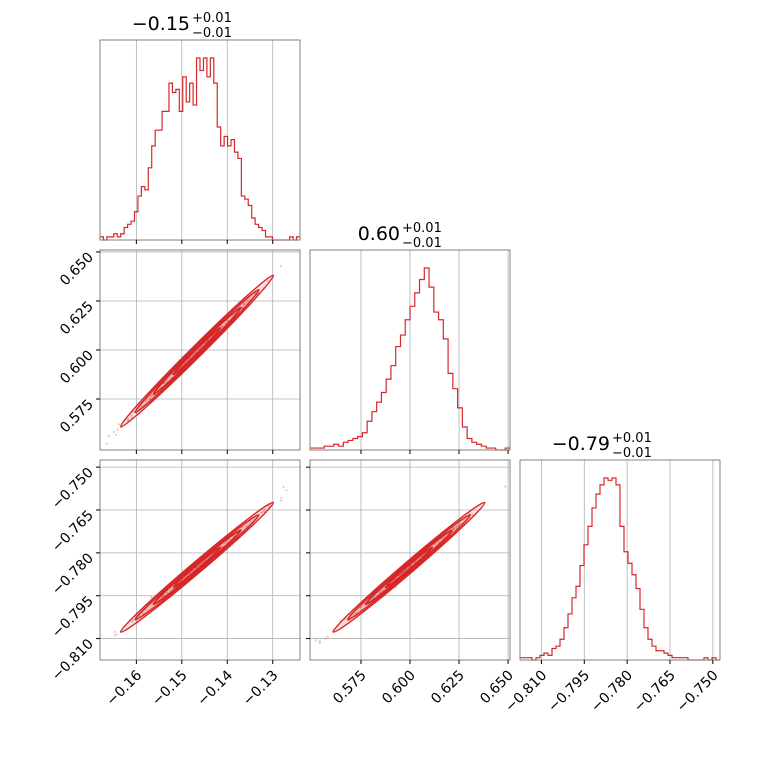 Image resolution: width=760 pixels, height=760 pixels. Describe the element at coordinates (77, 269) in the screenshot. I see `y-tick-label: 0.650` at that location.